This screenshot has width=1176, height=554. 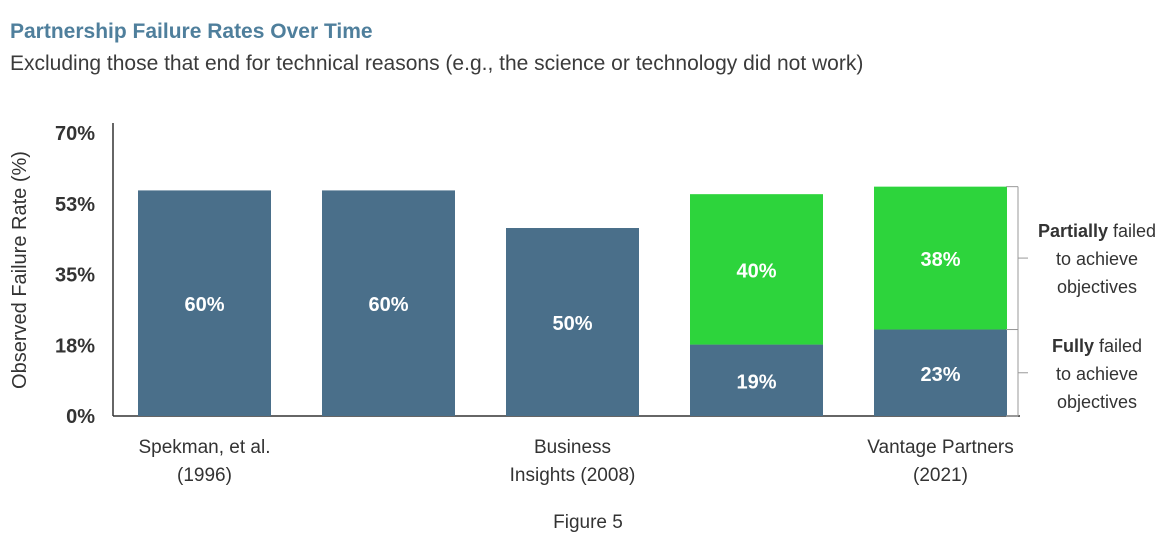 What do you see at coordinates (573, 475) in the screenshot?
I see `x-category-label: Insights (2008)` at bounding box center [573, 475].